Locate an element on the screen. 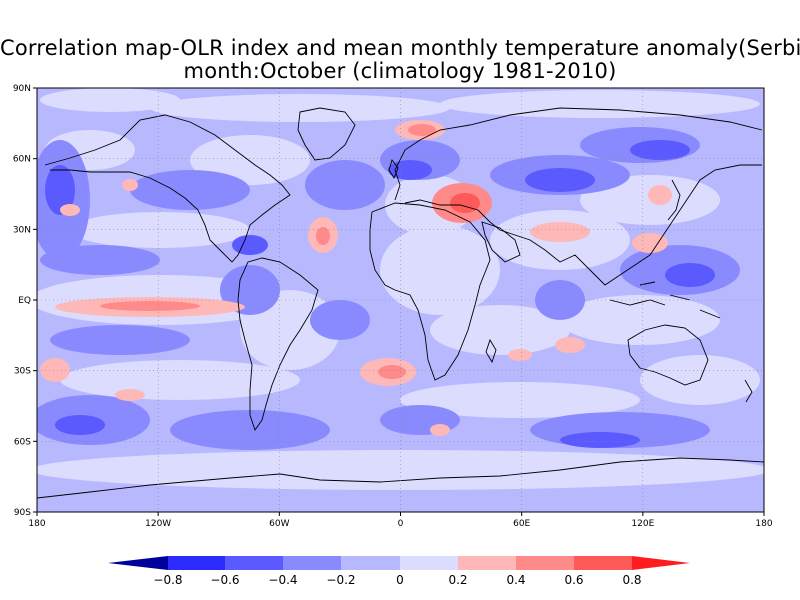  longitude-axis: 180 120W 60W 0 60E 120E 180 is located at coordinates (400, 520).